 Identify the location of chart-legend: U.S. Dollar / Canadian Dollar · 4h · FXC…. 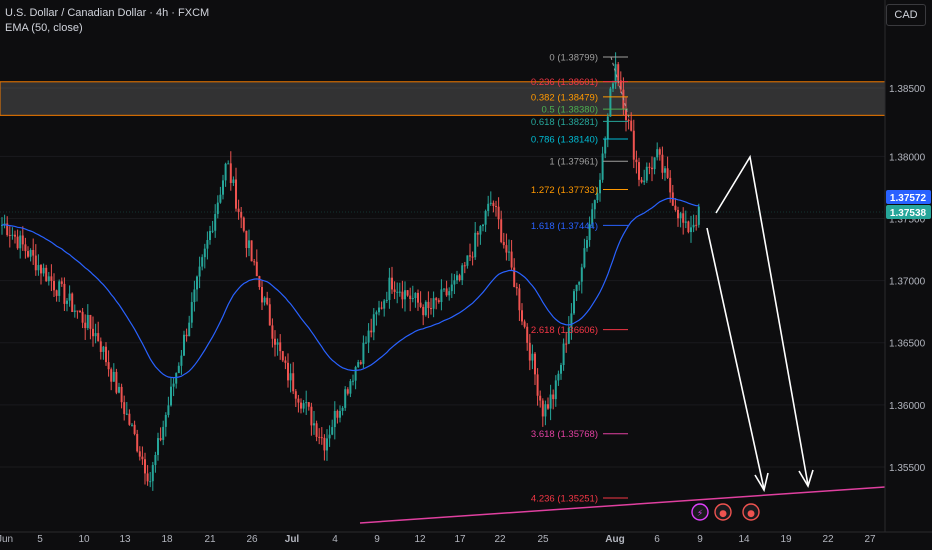
(107, 21).